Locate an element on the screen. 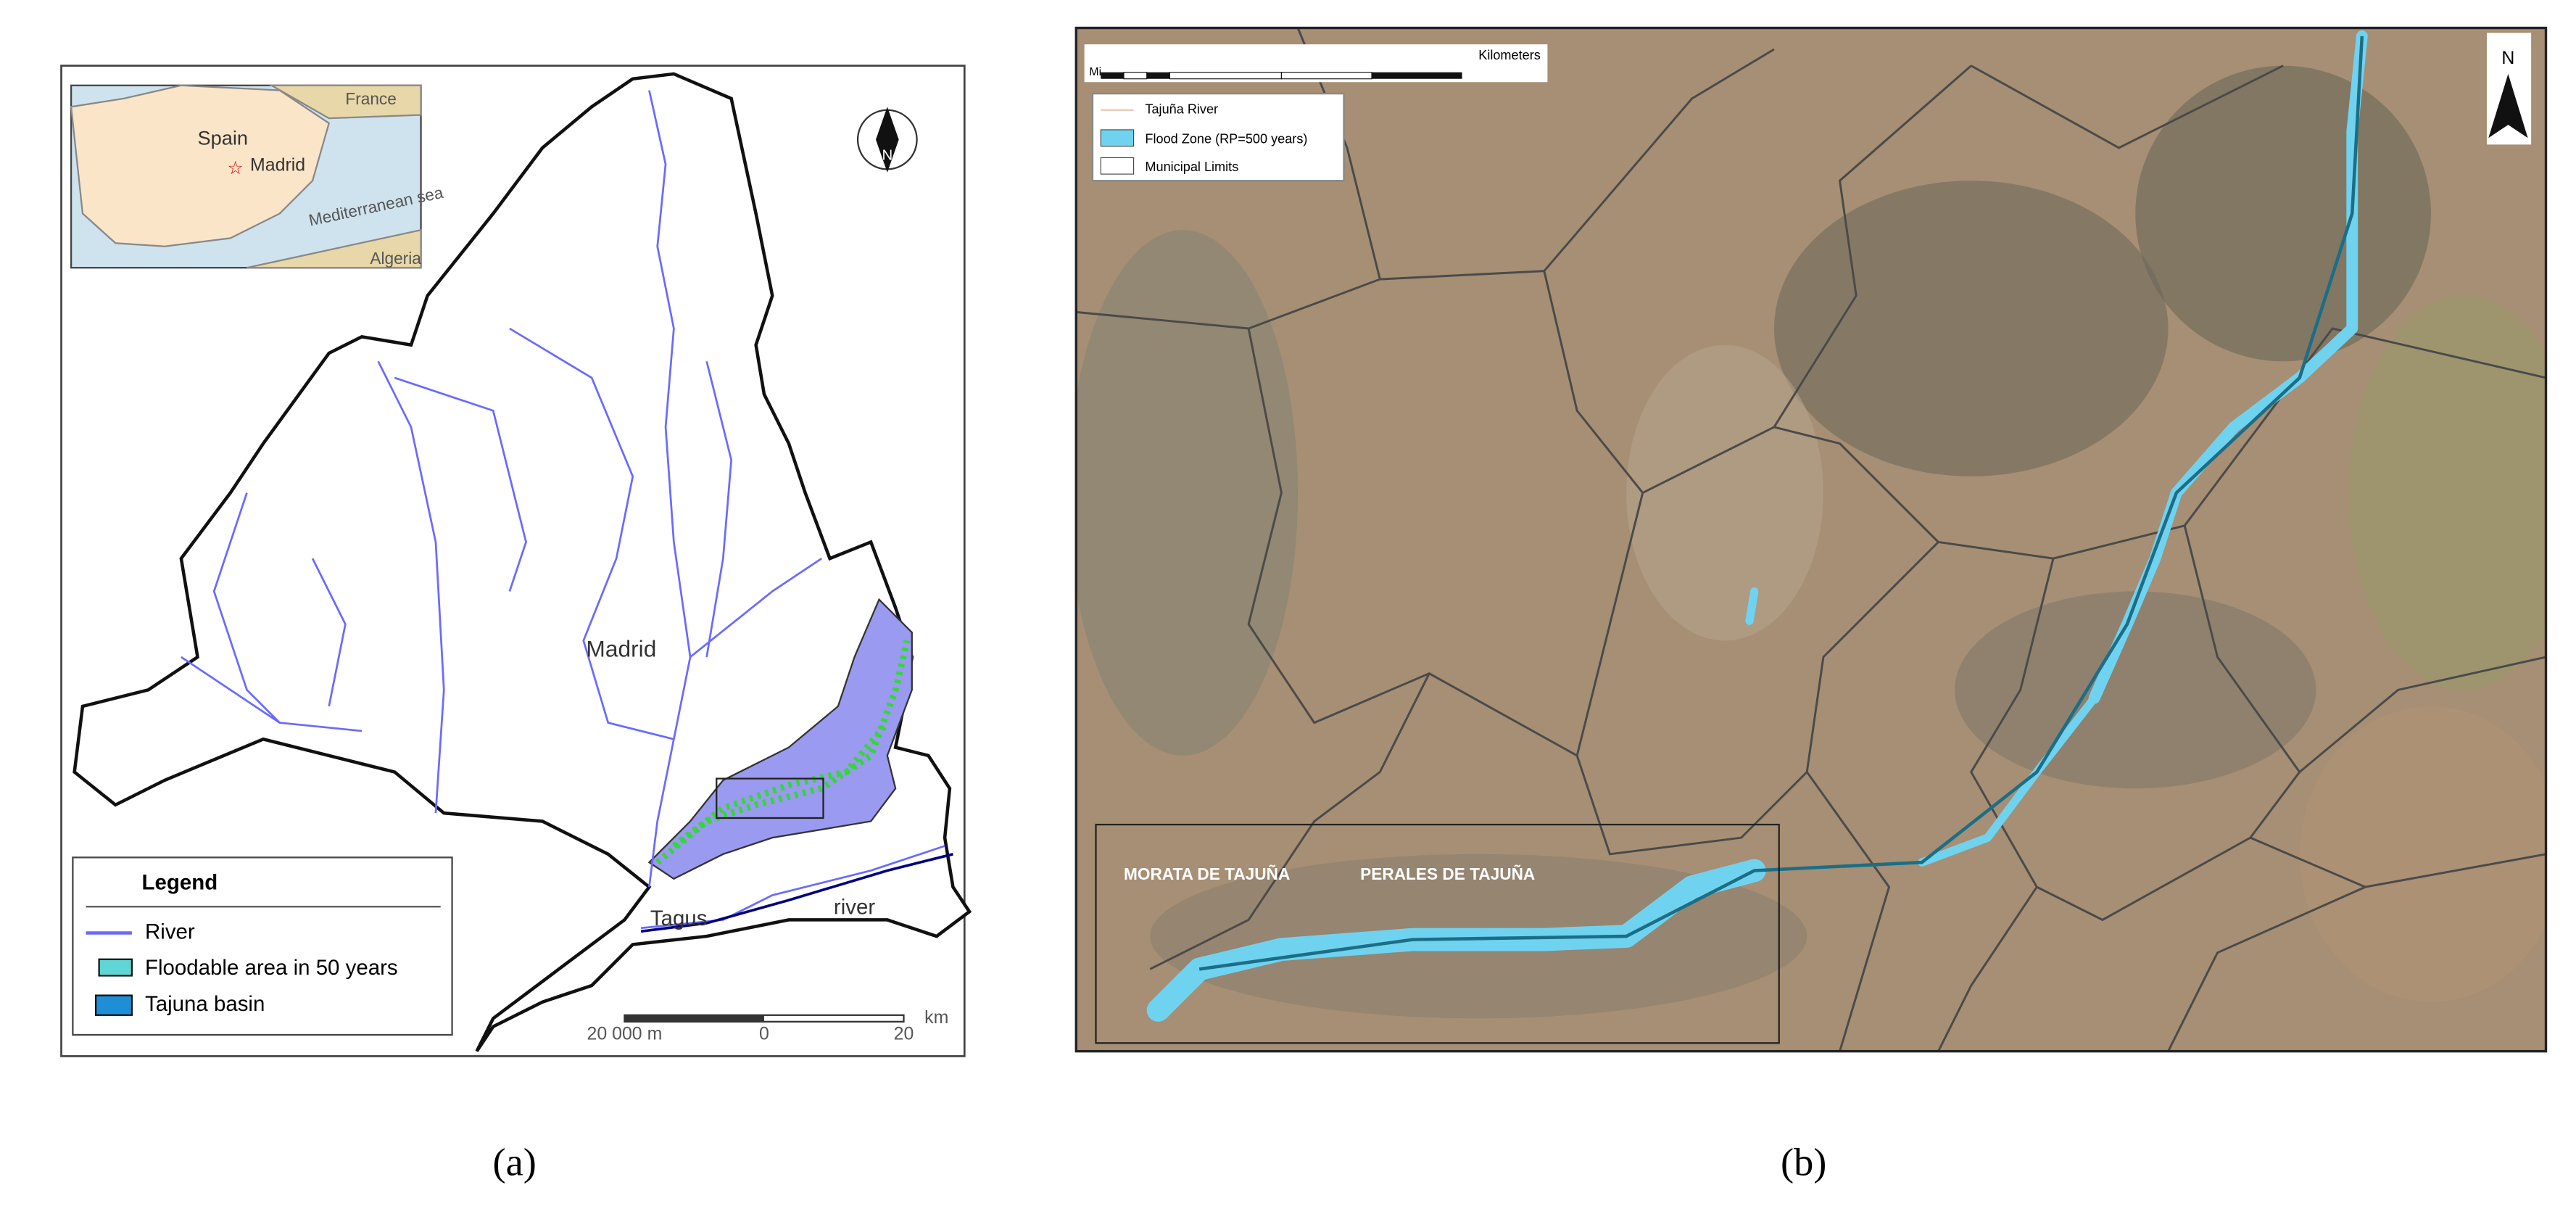 The width and height of the screenshot is (2576, 1206). main-river is located at coordinates (797, 893).